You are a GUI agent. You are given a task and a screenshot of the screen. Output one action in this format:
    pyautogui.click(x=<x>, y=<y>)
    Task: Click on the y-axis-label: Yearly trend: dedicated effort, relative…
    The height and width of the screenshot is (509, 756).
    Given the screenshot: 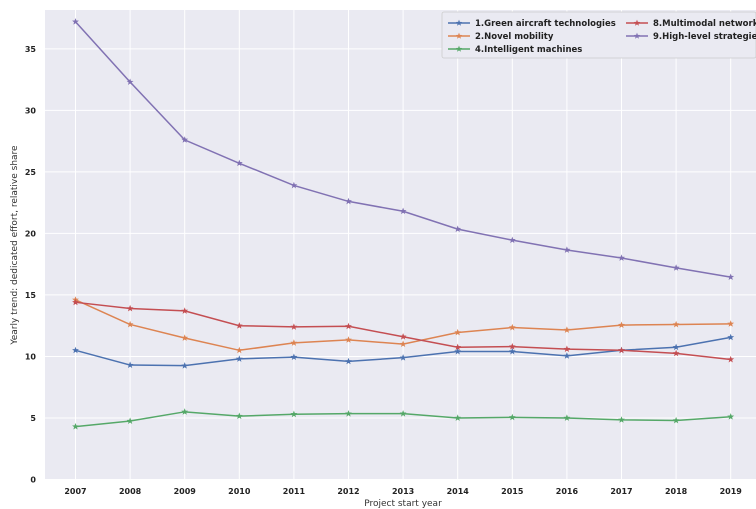 What is the action you would take?
    pyautogui.click(x=15, y=245)
    